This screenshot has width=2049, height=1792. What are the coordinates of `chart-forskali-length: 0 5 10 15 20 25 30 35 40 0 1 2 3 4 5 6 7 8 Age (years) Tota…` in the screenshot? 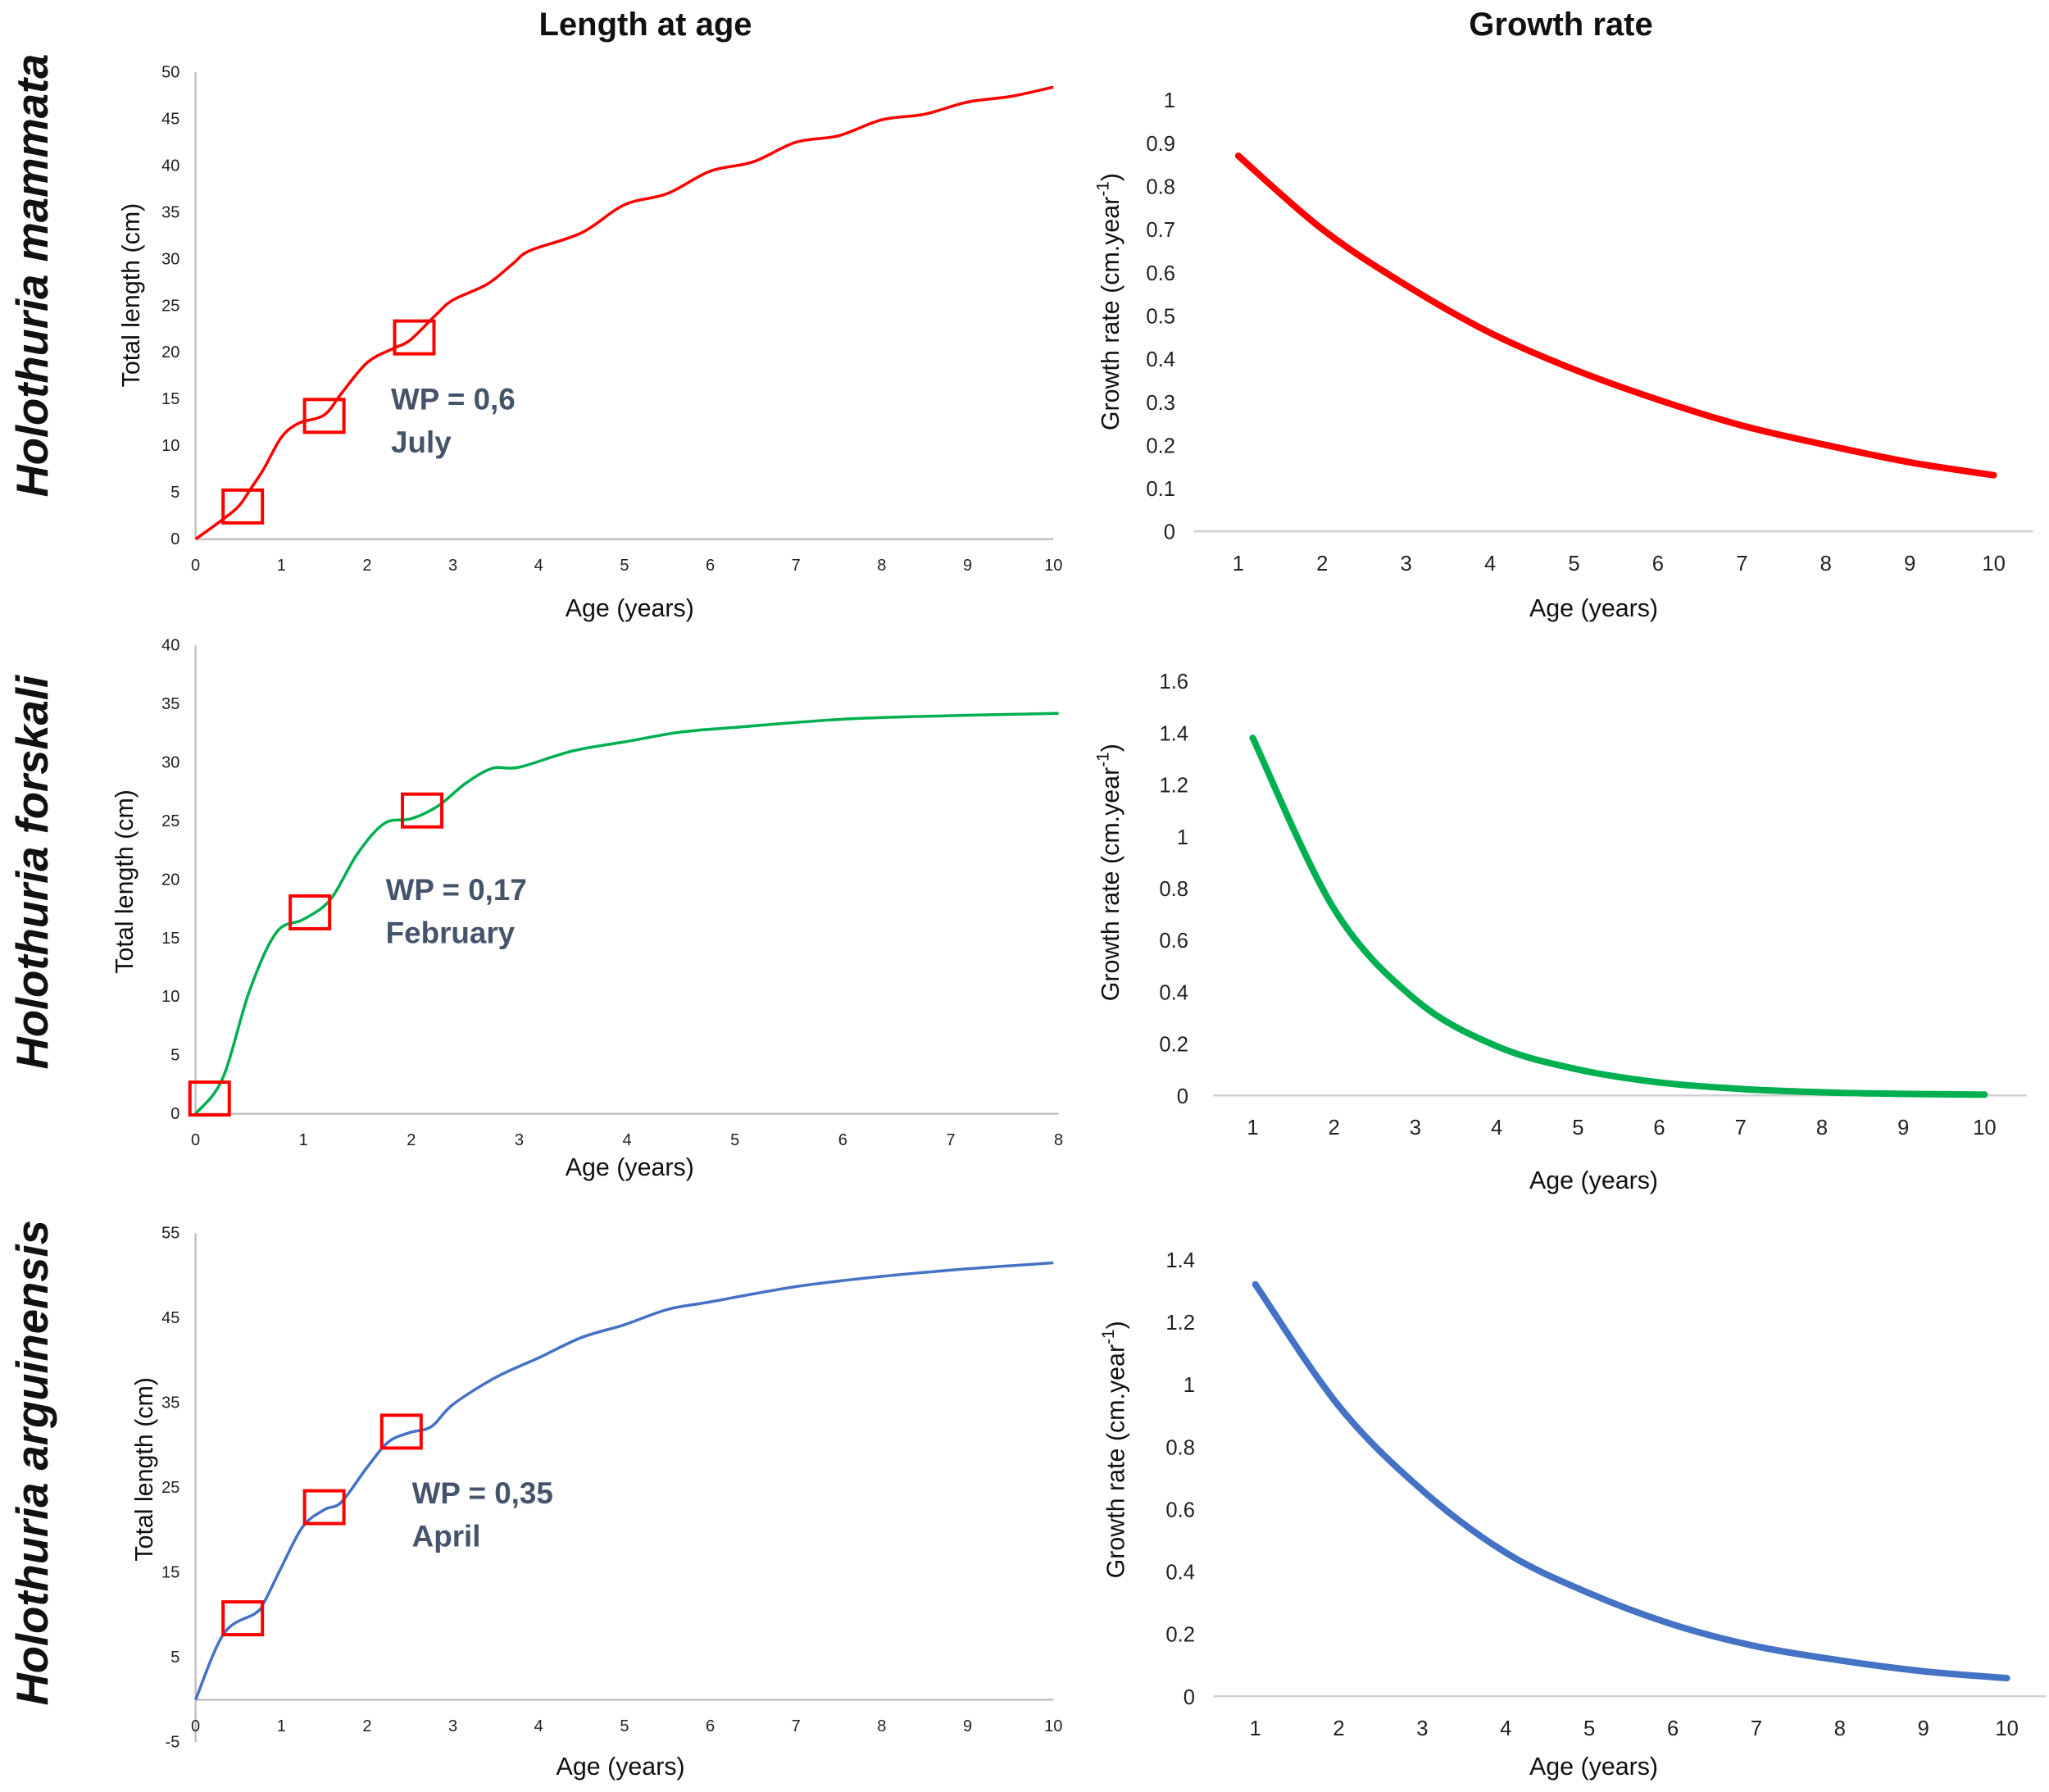 It's located at (587, 909).